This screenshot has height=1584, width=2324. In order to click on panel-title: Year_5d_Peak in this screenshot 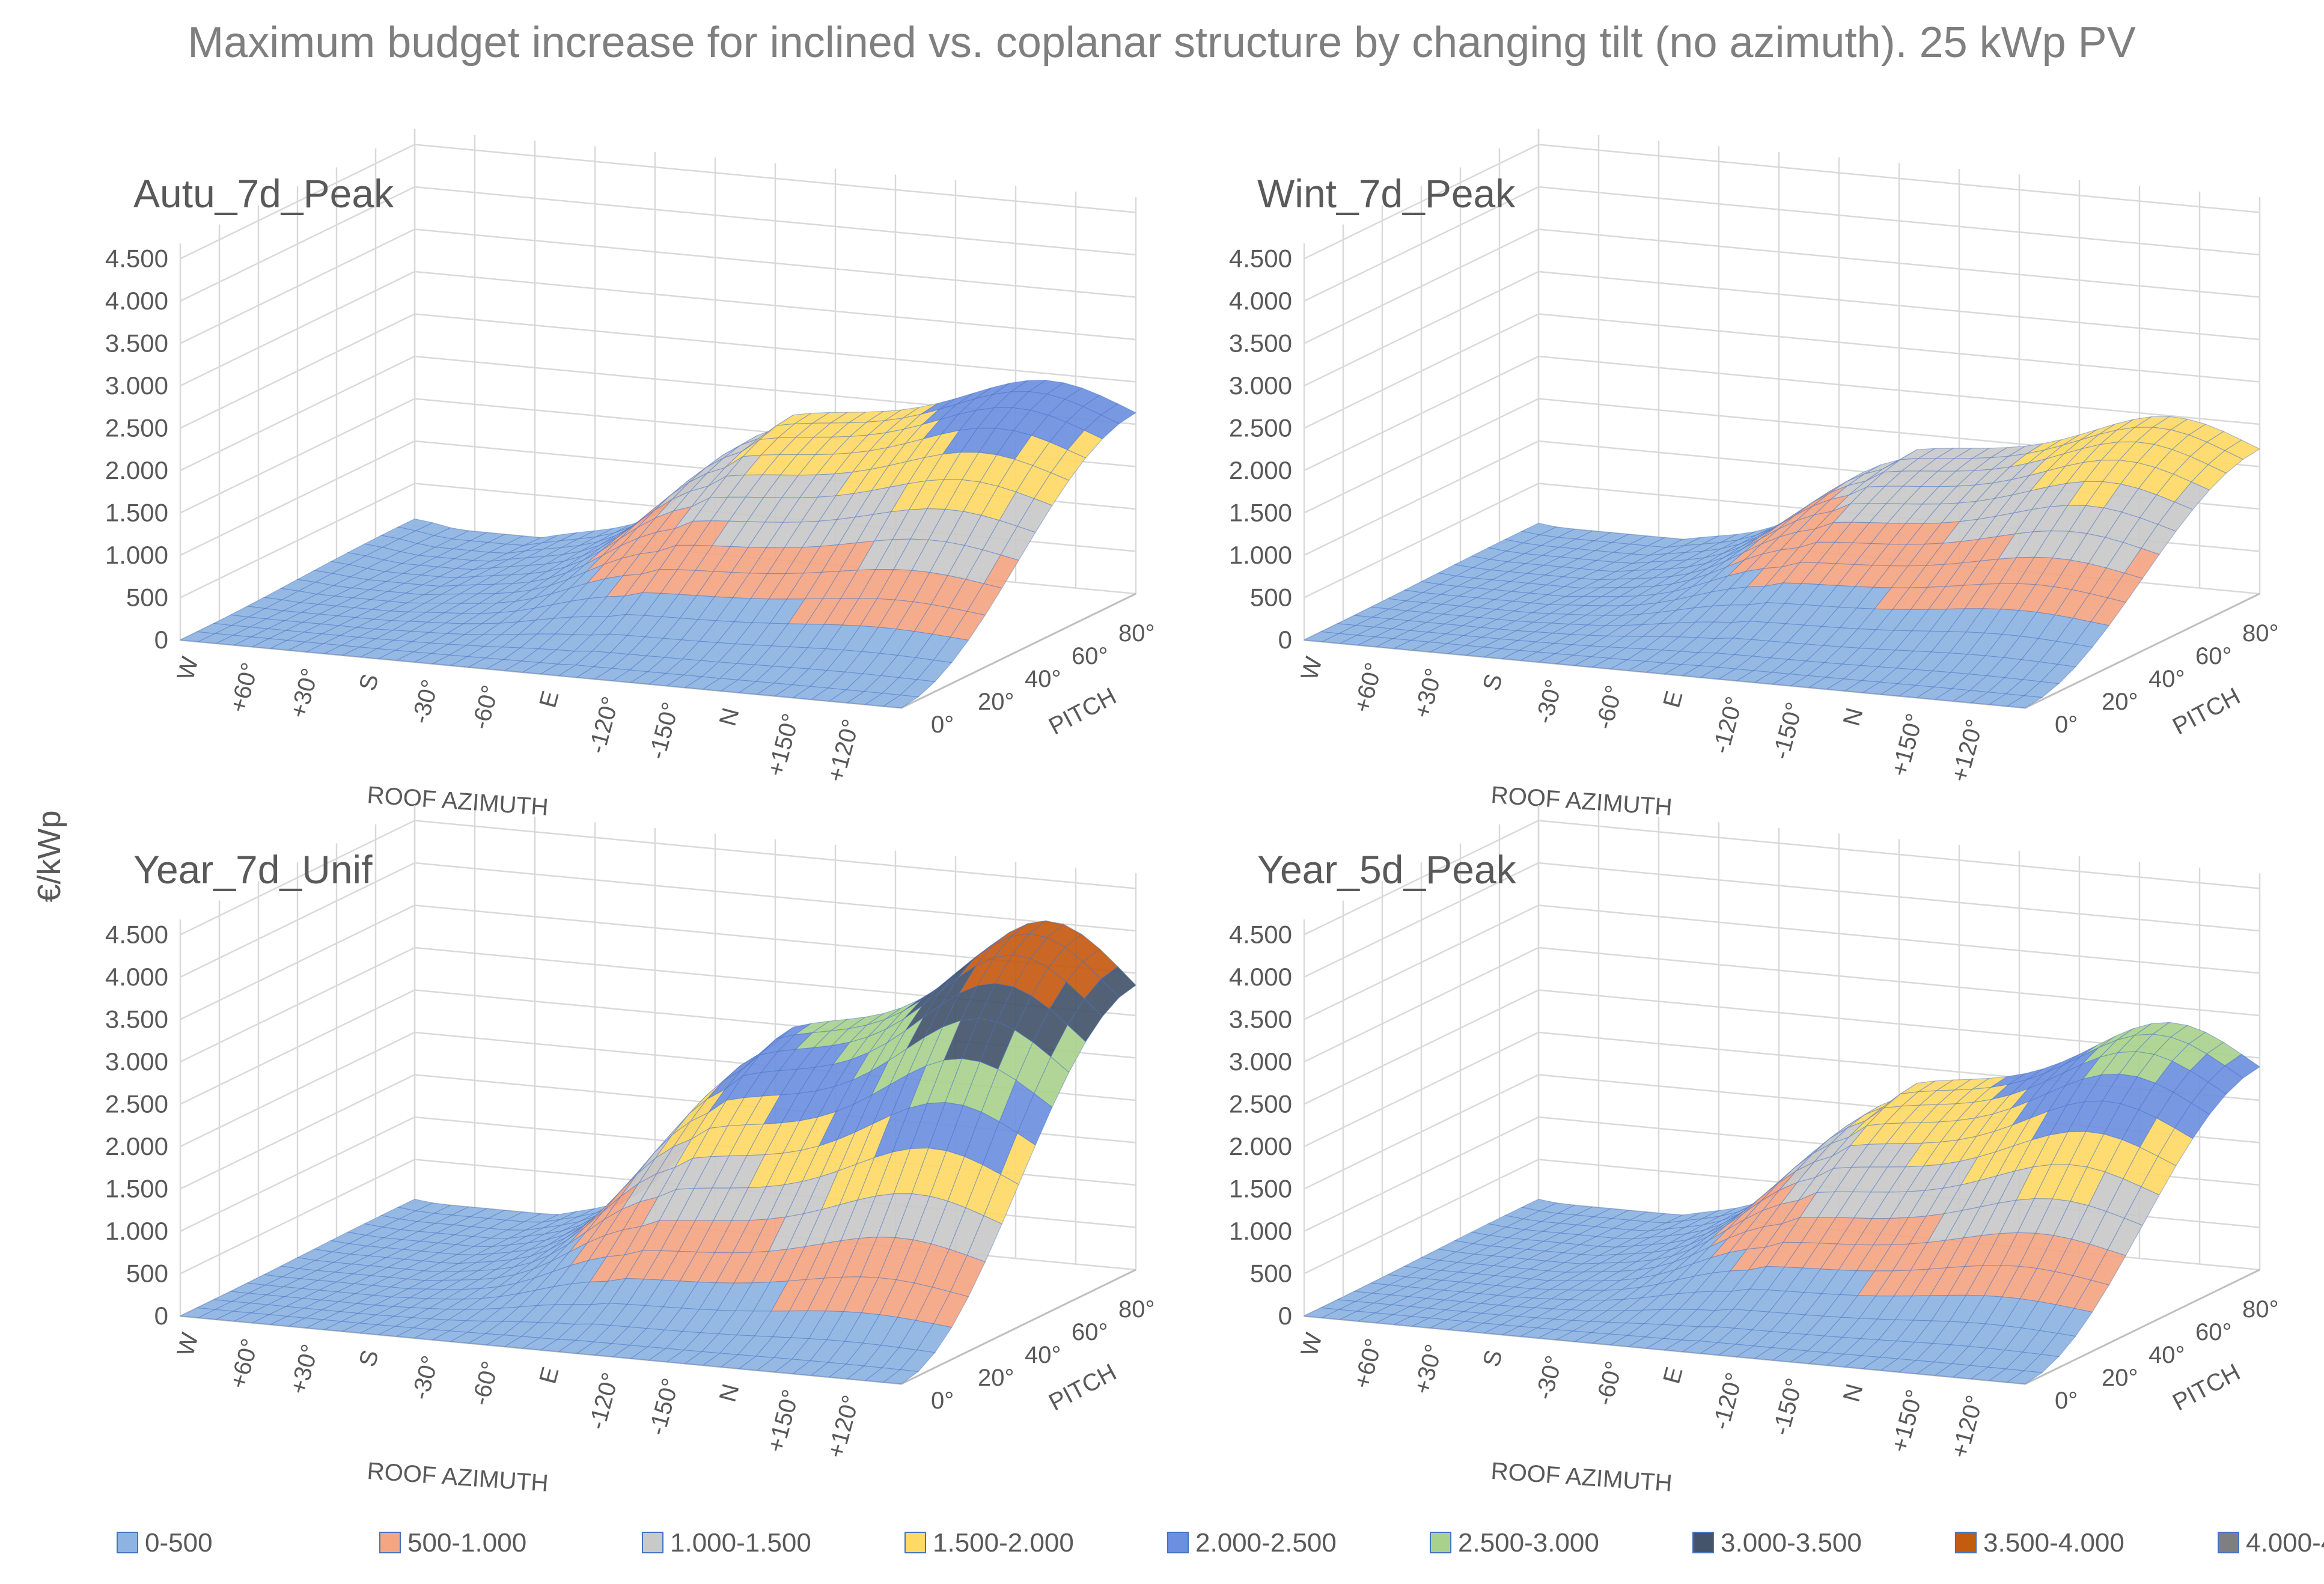, I will do `click(1387, 869)`.